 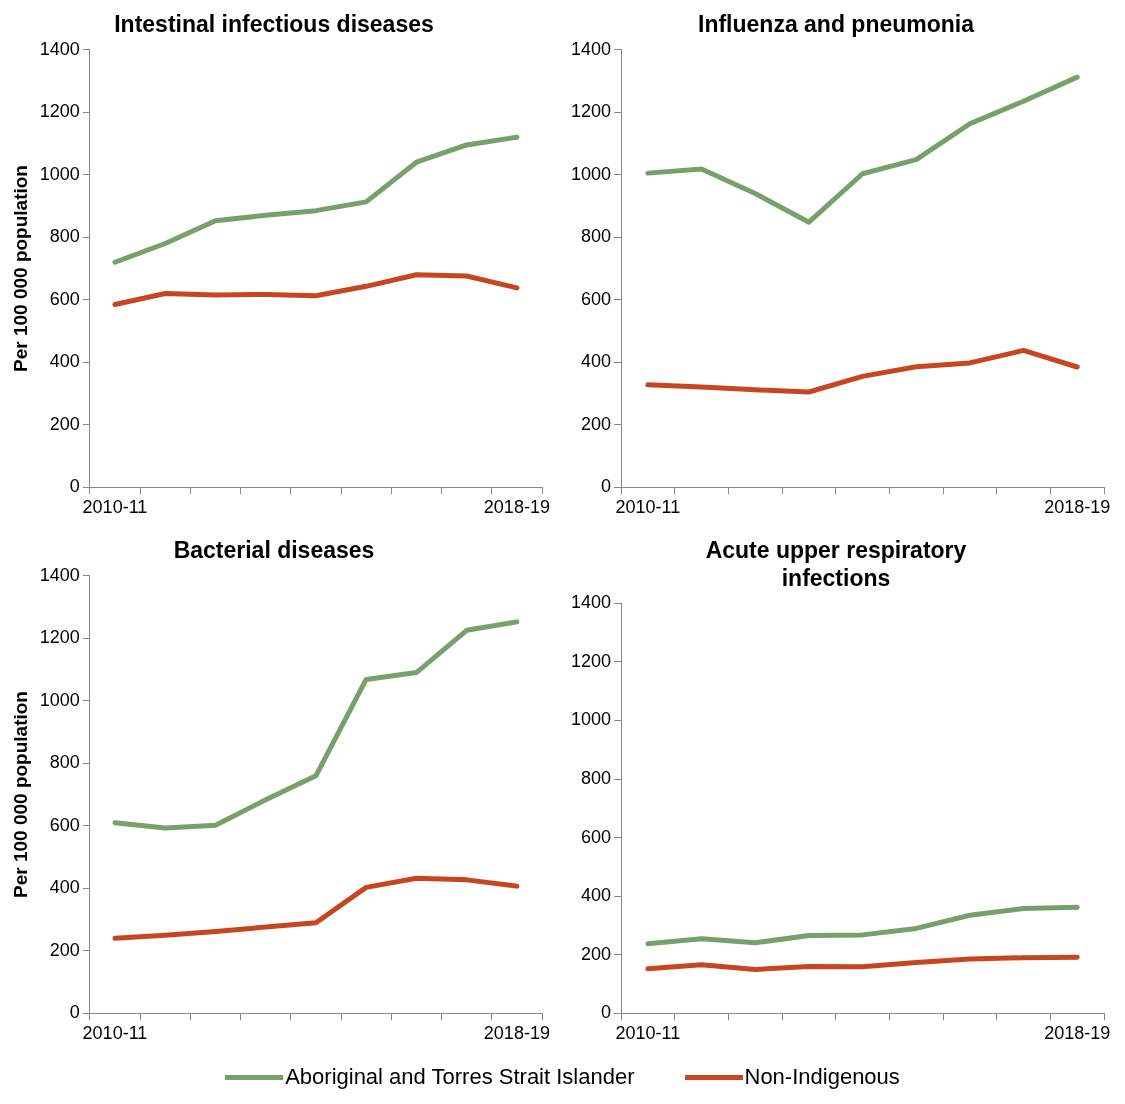 What do you see at coordinates (274, 24) in the screenshot?
I see `chart-title: Intestinal infectious diseases` at bounding box center [274, 24].